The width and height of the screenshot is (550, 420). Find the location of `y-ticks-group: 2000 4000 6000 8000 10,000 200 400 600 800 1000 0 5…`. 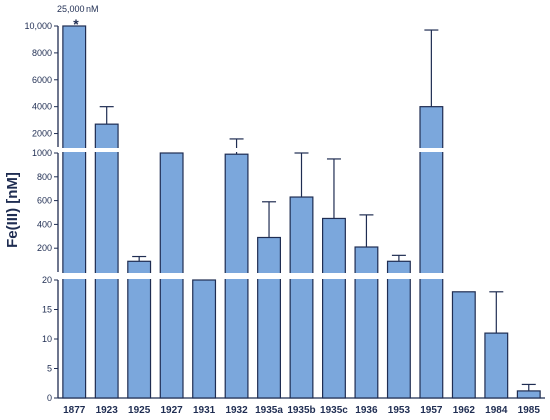

y-ticks-group: 2000 4000 6000 8000 10,000 200 400 600 800 1000 0 5… is located at coordinates (41, 212).